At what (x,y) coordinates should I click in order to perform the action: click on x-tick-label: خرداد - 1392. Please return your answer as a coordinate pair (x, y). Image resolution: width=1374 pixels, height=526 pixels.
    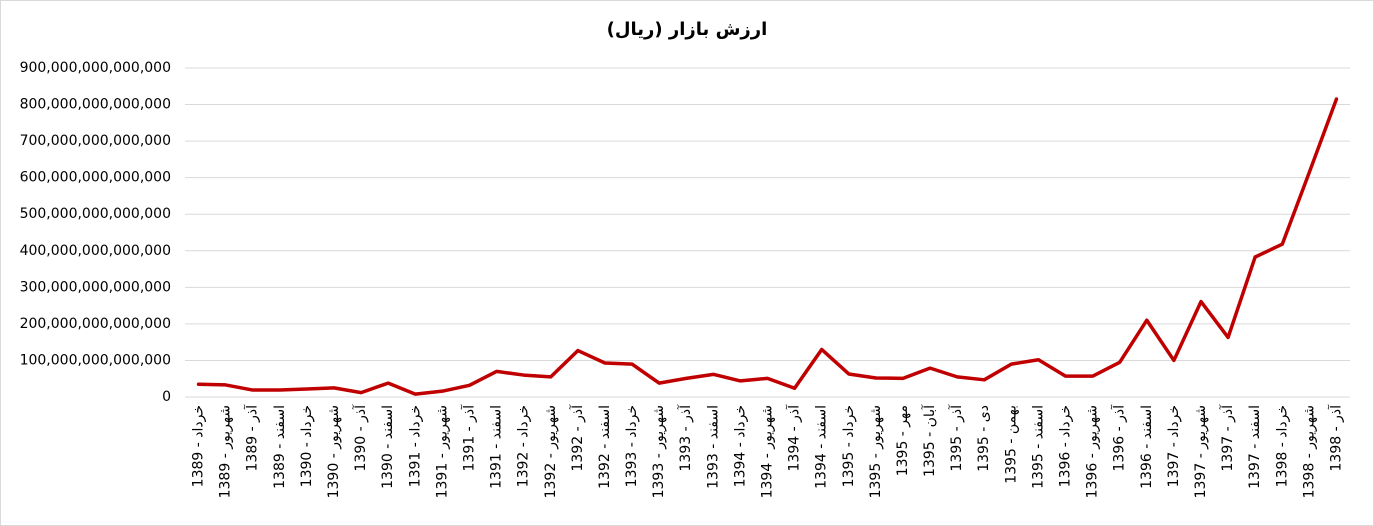
    Looking at the image, I should click on (524, 446).